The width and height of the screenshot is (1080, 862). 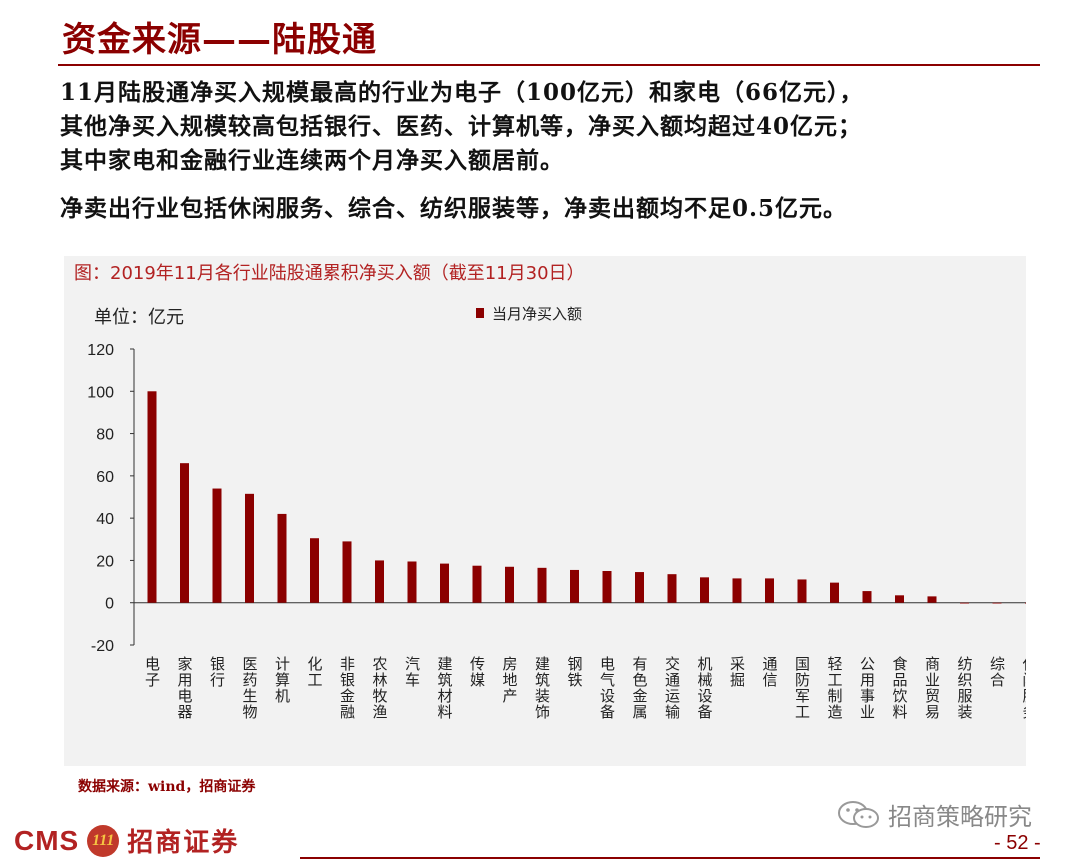 I want to click on summary-paragraph-2: 净卖出行业包括休闲服务、综合、纺织服装等，净卖出额均不足0.5亿元。, so click(x=555, y=209).